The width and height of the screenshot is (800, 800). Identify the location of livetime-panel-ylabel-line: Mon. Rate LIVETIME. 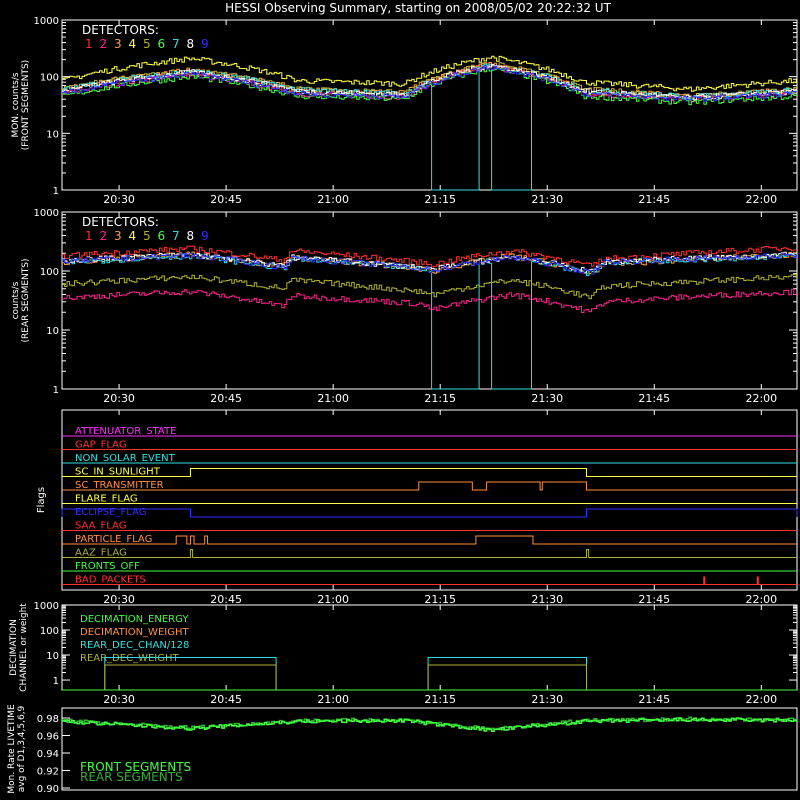
(12, 749).